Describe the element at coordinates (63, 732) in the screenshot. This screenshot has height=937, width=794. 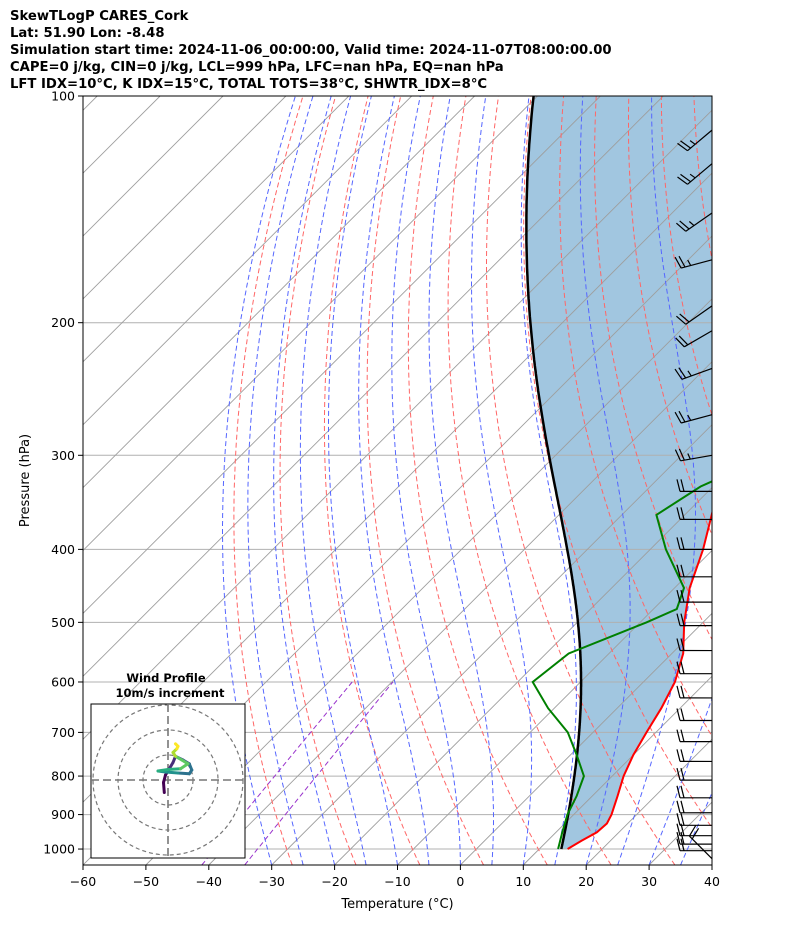
I see `p-tick-label: 700` at that location.